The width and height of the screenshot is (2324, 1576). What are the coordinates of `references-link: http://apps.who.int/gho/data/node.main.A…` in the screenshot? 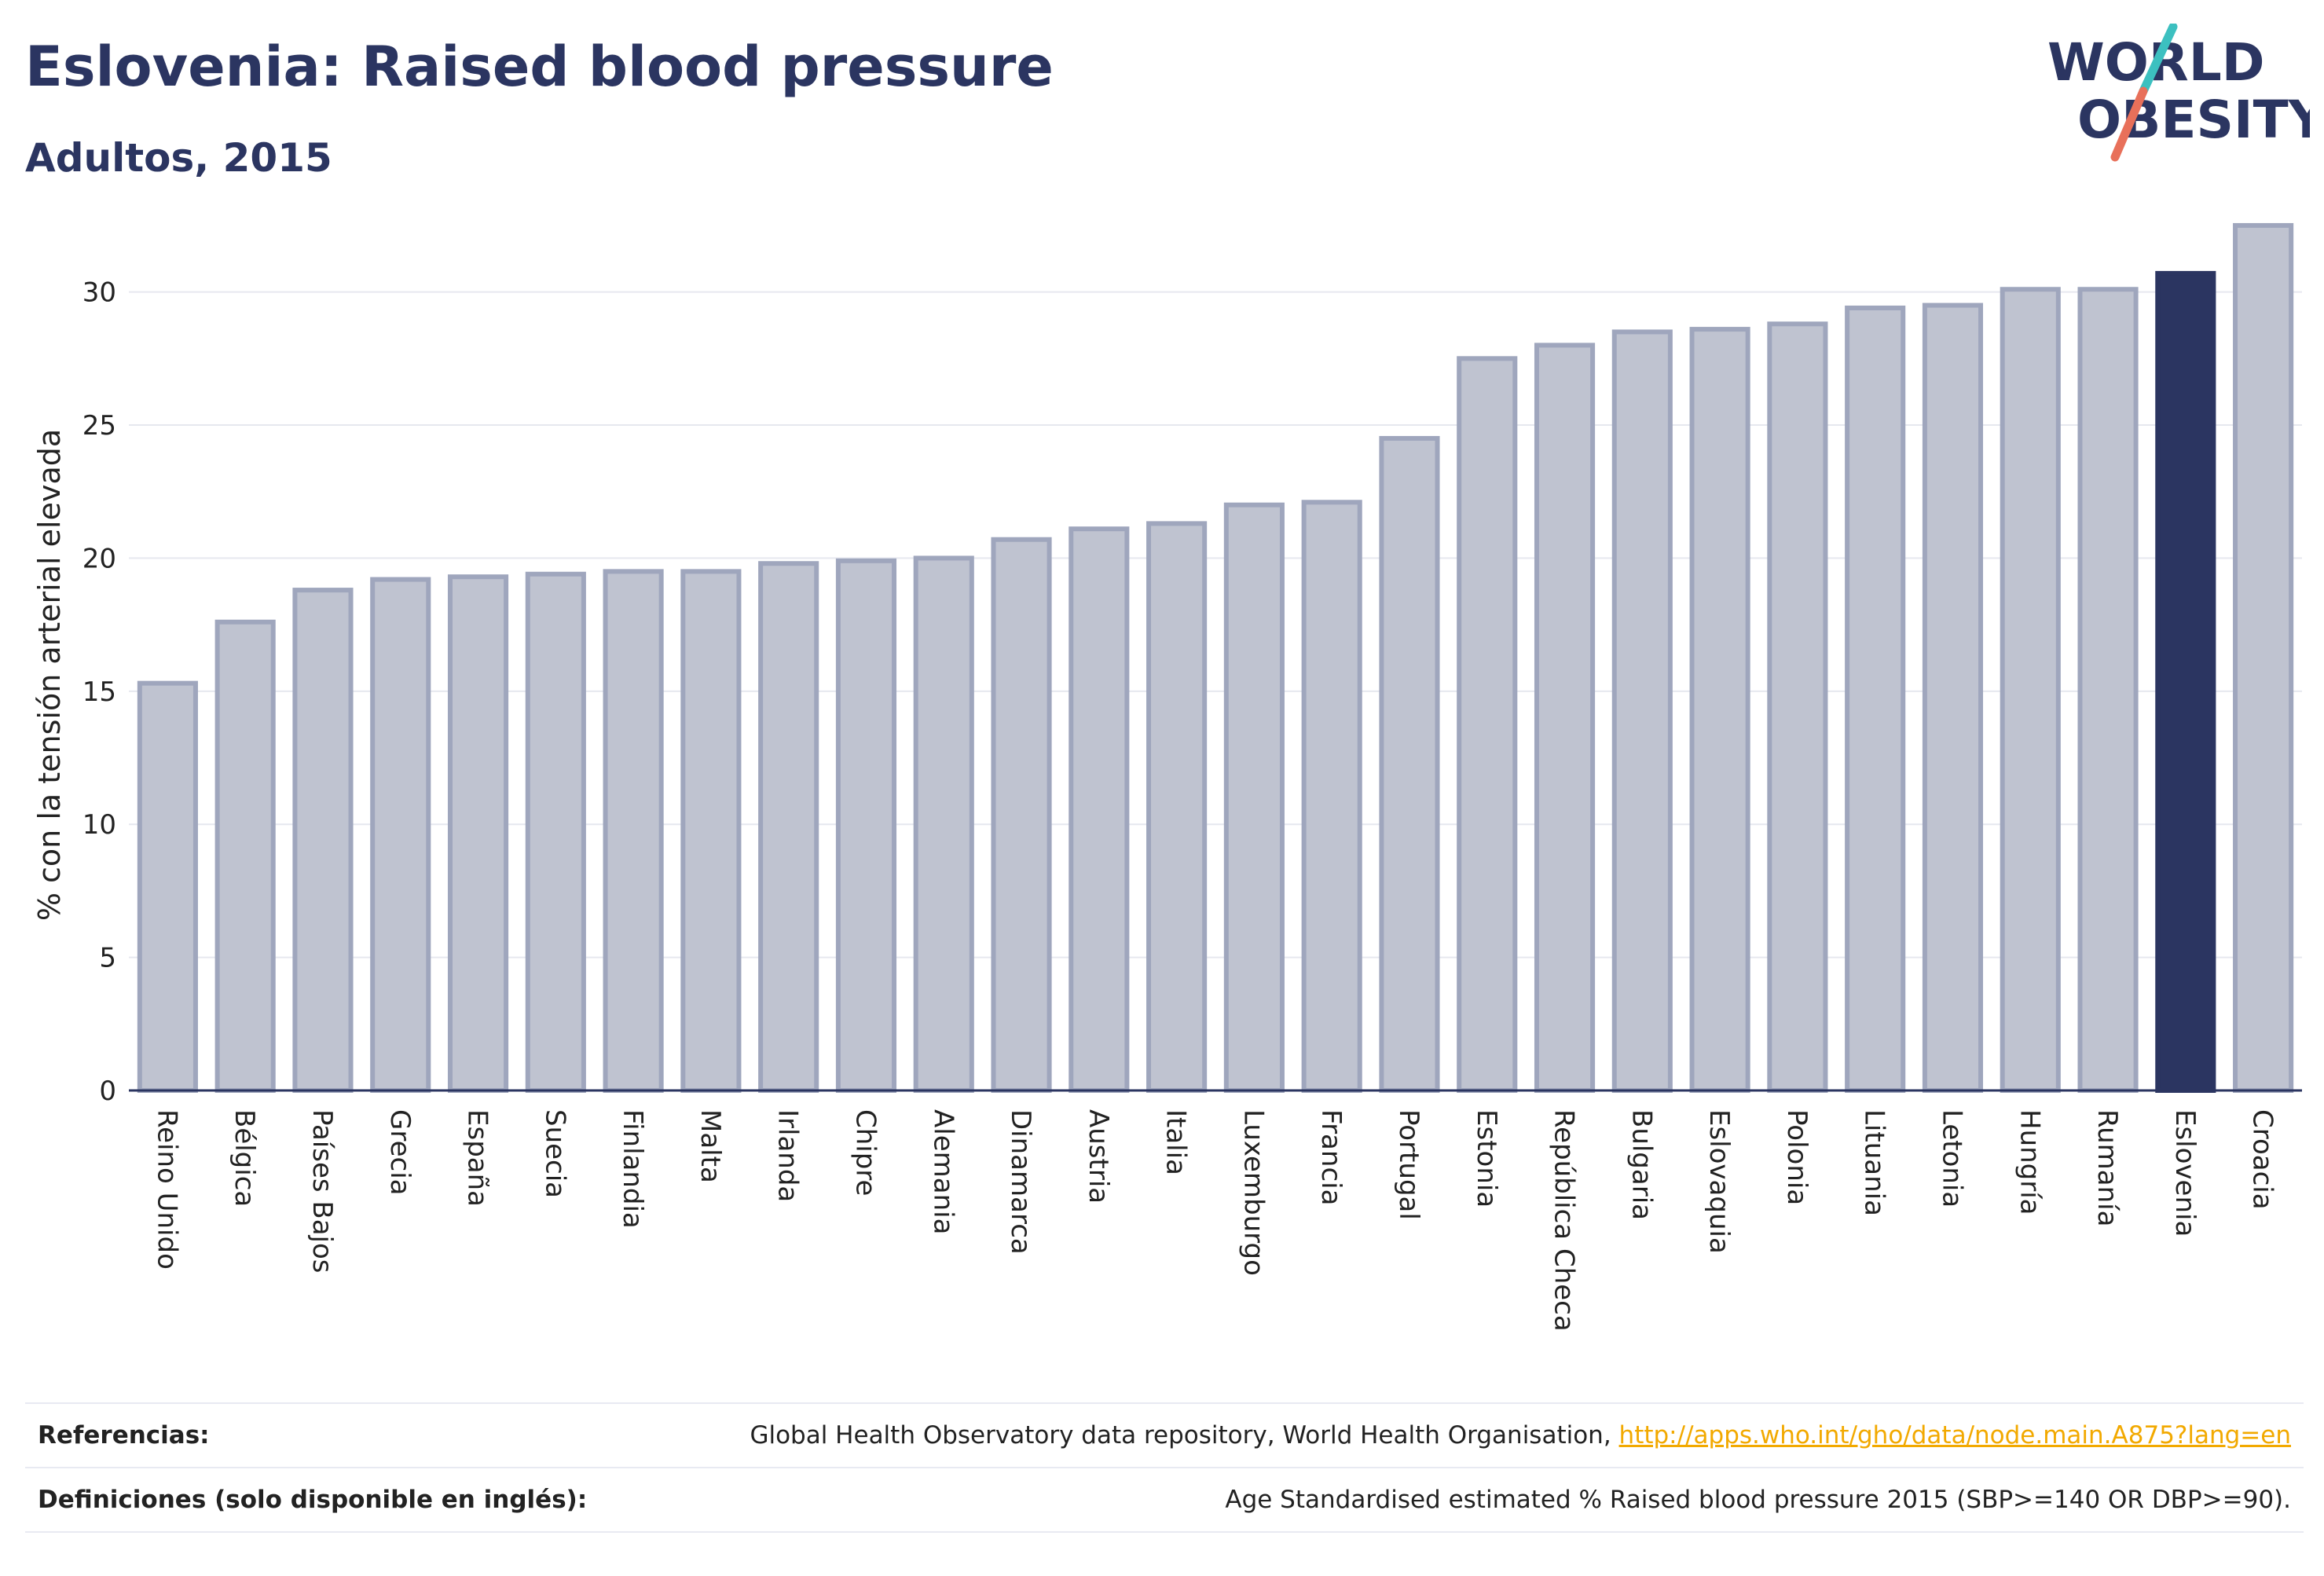 It's located at (1954, 1435).